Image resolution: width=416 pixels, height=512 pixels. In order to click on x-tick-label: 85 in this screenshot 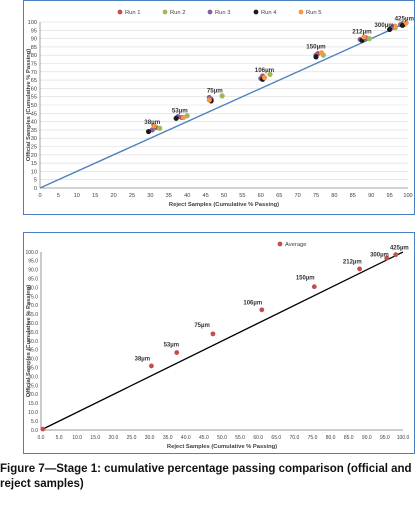, I will do `click(353, 196)`.